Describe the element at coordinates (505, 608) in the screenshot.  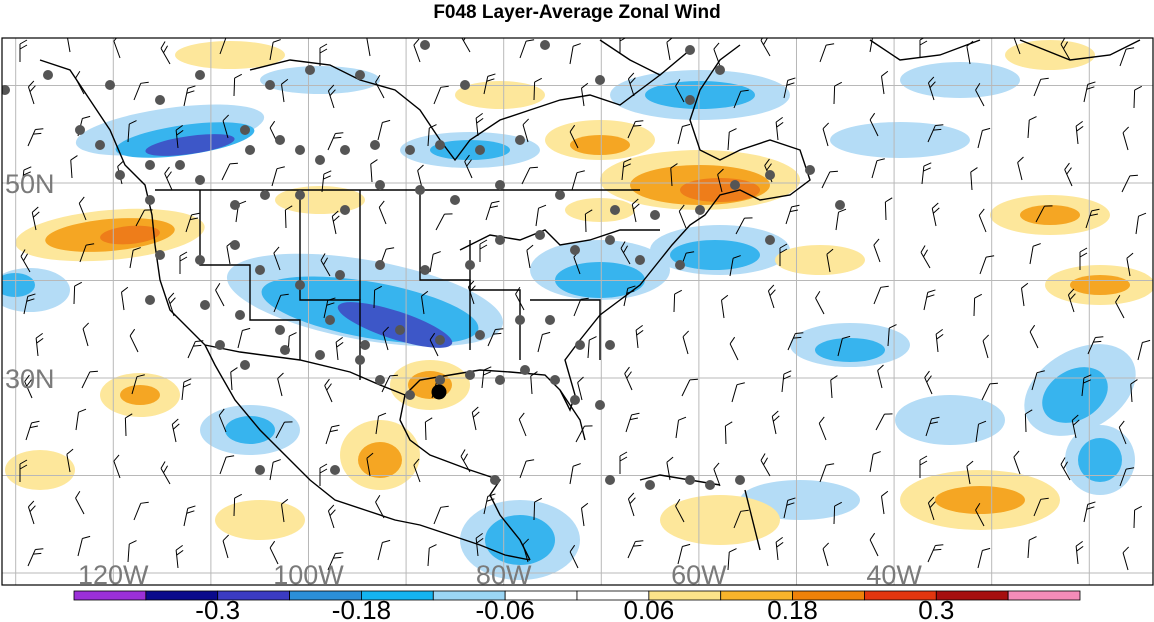
I see `colorbar-tick-label: -0.06` at that location.